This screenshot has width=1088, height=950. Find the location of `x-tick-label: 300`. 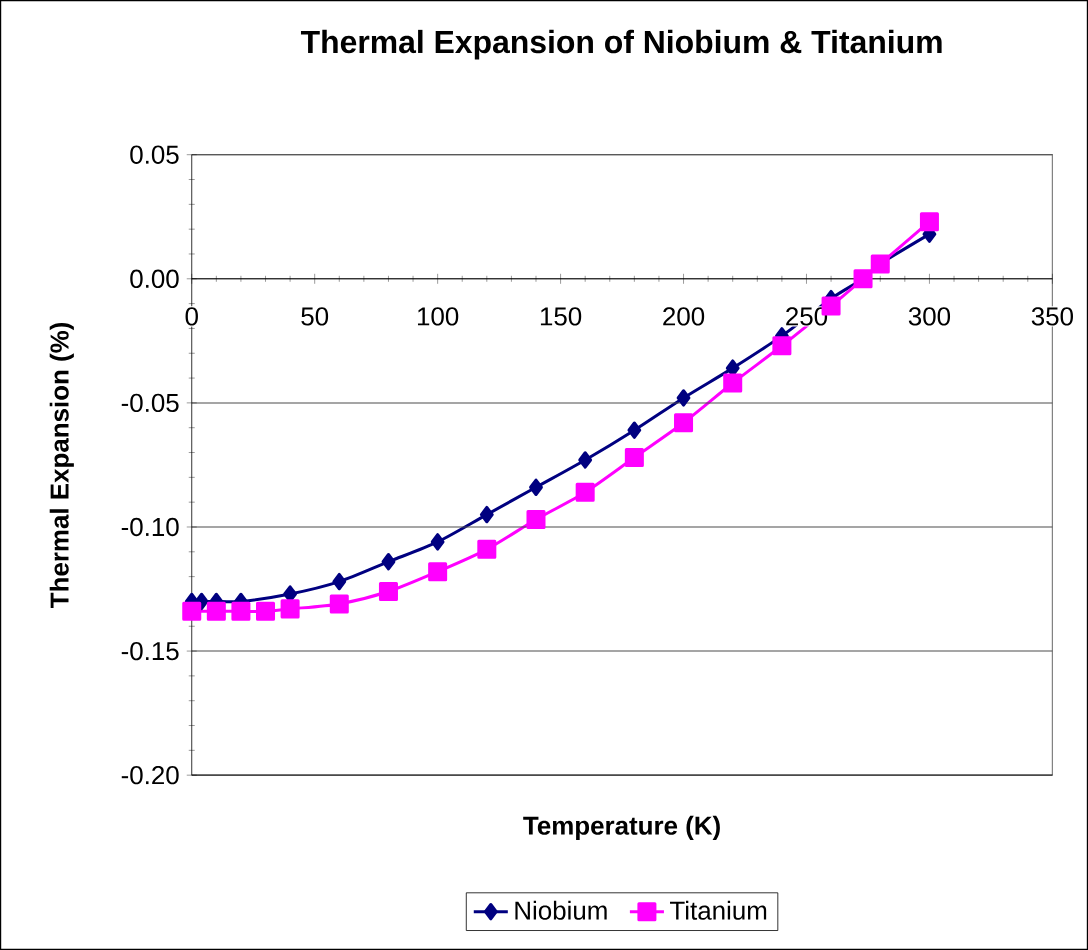

x-tick-label: 300 is located at coordinates (929, 316).